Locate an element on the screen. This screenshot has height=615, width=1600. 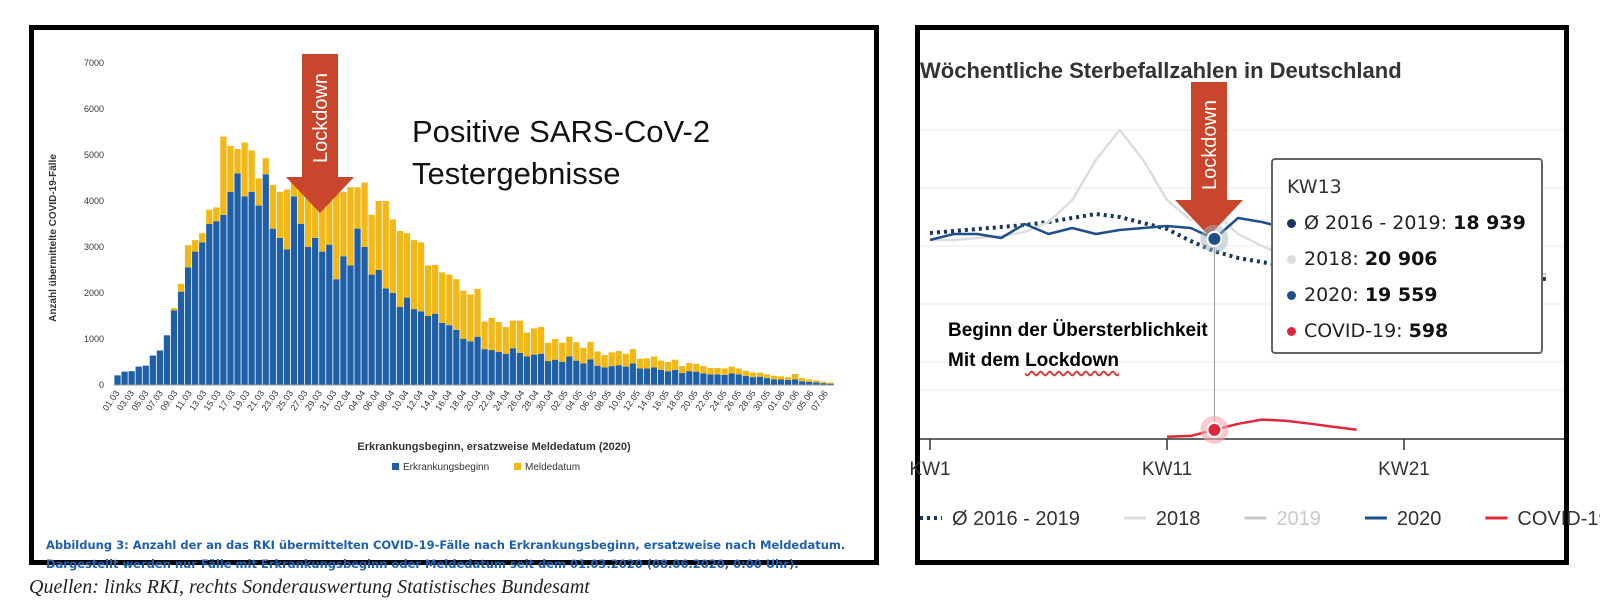
y-tick-label: 4000 is located at coordinates (94, 201).